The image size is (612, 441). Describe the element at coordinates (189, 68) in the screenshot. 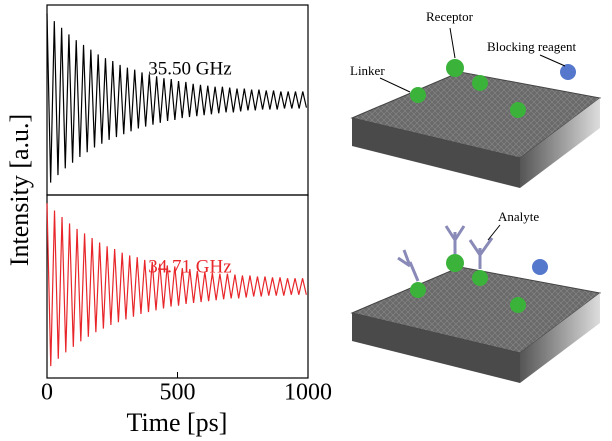

I see `annotation: 35.50 GHz` at that location.